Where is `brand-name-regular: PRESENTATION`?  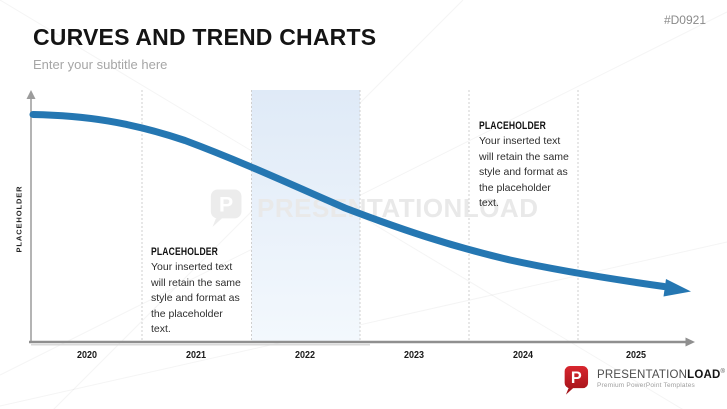
brand-name-regular: PRESENTATION is located at coordinates (642, 375).